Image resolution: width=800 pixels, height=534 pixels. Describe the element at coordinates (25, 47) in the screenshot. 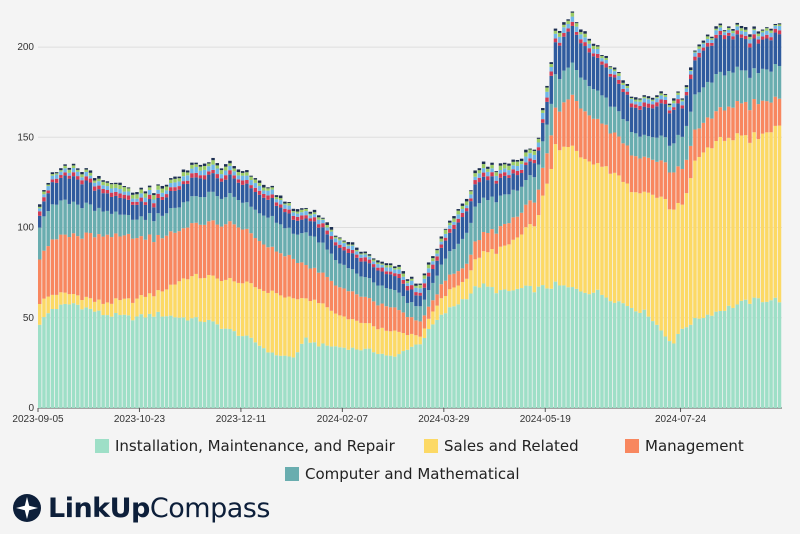

I see `y-tick-label: 200` at that location.